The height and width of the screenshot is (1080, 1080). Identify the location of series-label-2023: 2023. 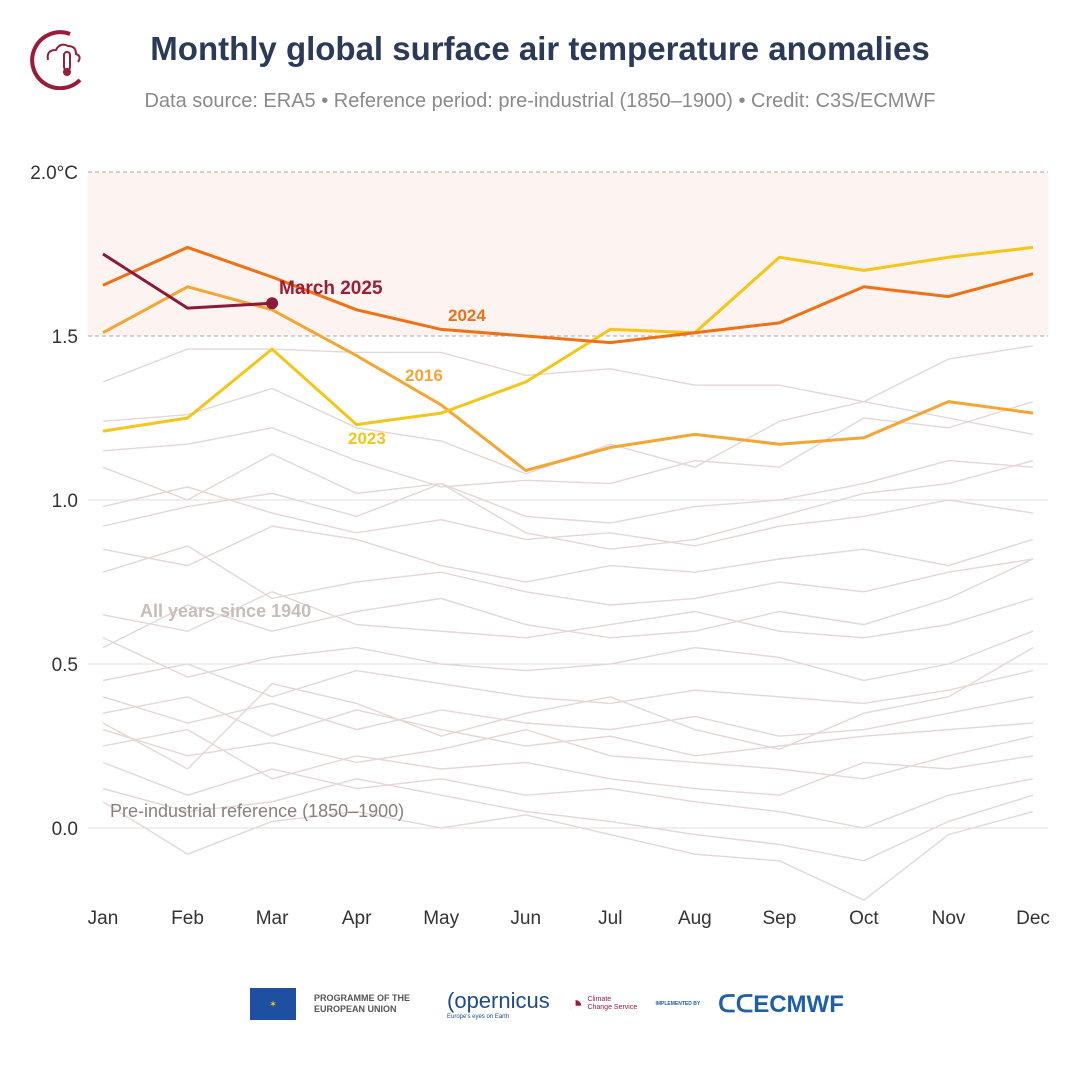
(367, 438).